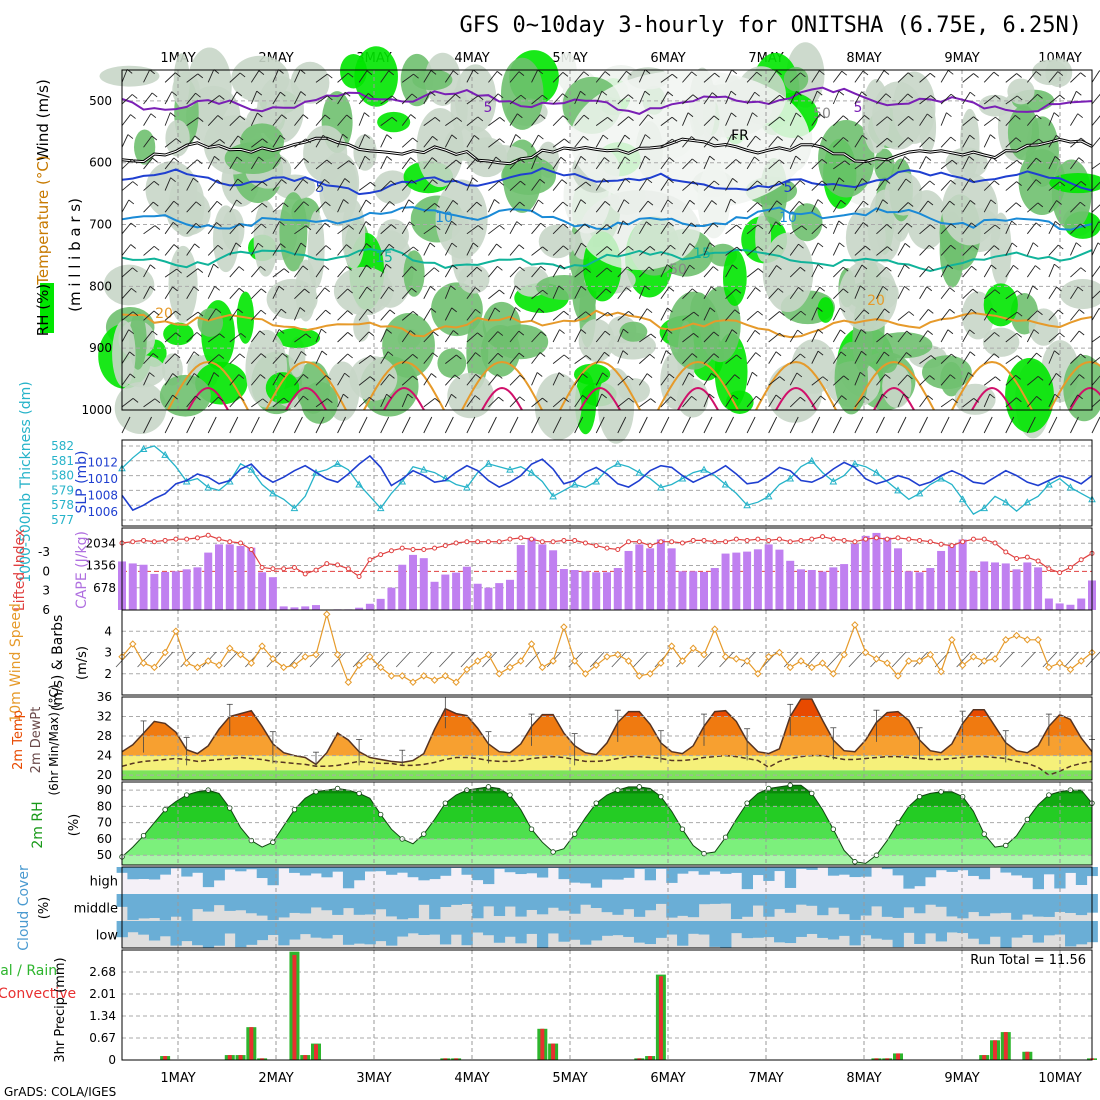  Describe the element at coordinates (702, 254) in the screenshot. I see `contour-label: 15` at that location.